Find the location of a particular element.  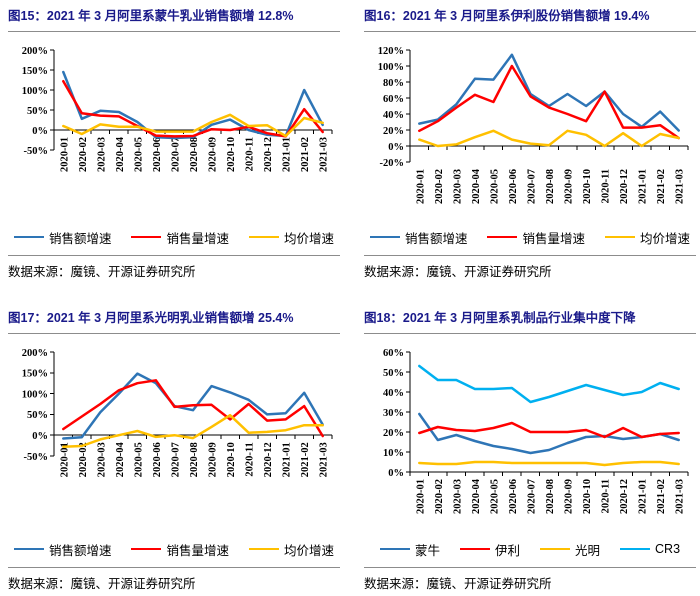

legend-label: 蒙牛 is located at coordinates (427, 550).